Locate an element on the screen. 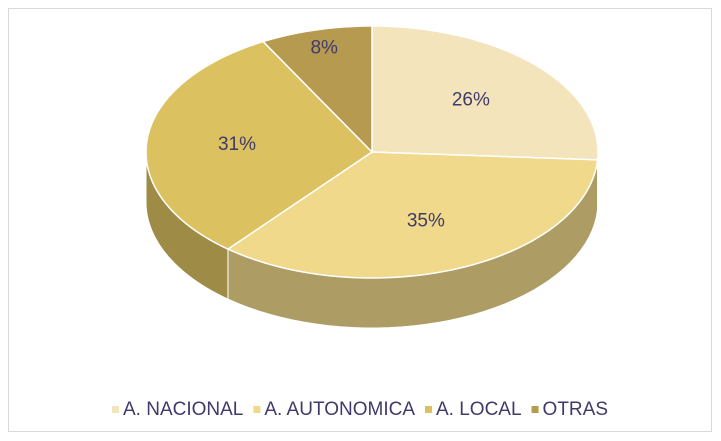  legend: A. NACIONAL A. AUTONOMICA A. LOCAL OTRAS is located at coordinates (360, 409).